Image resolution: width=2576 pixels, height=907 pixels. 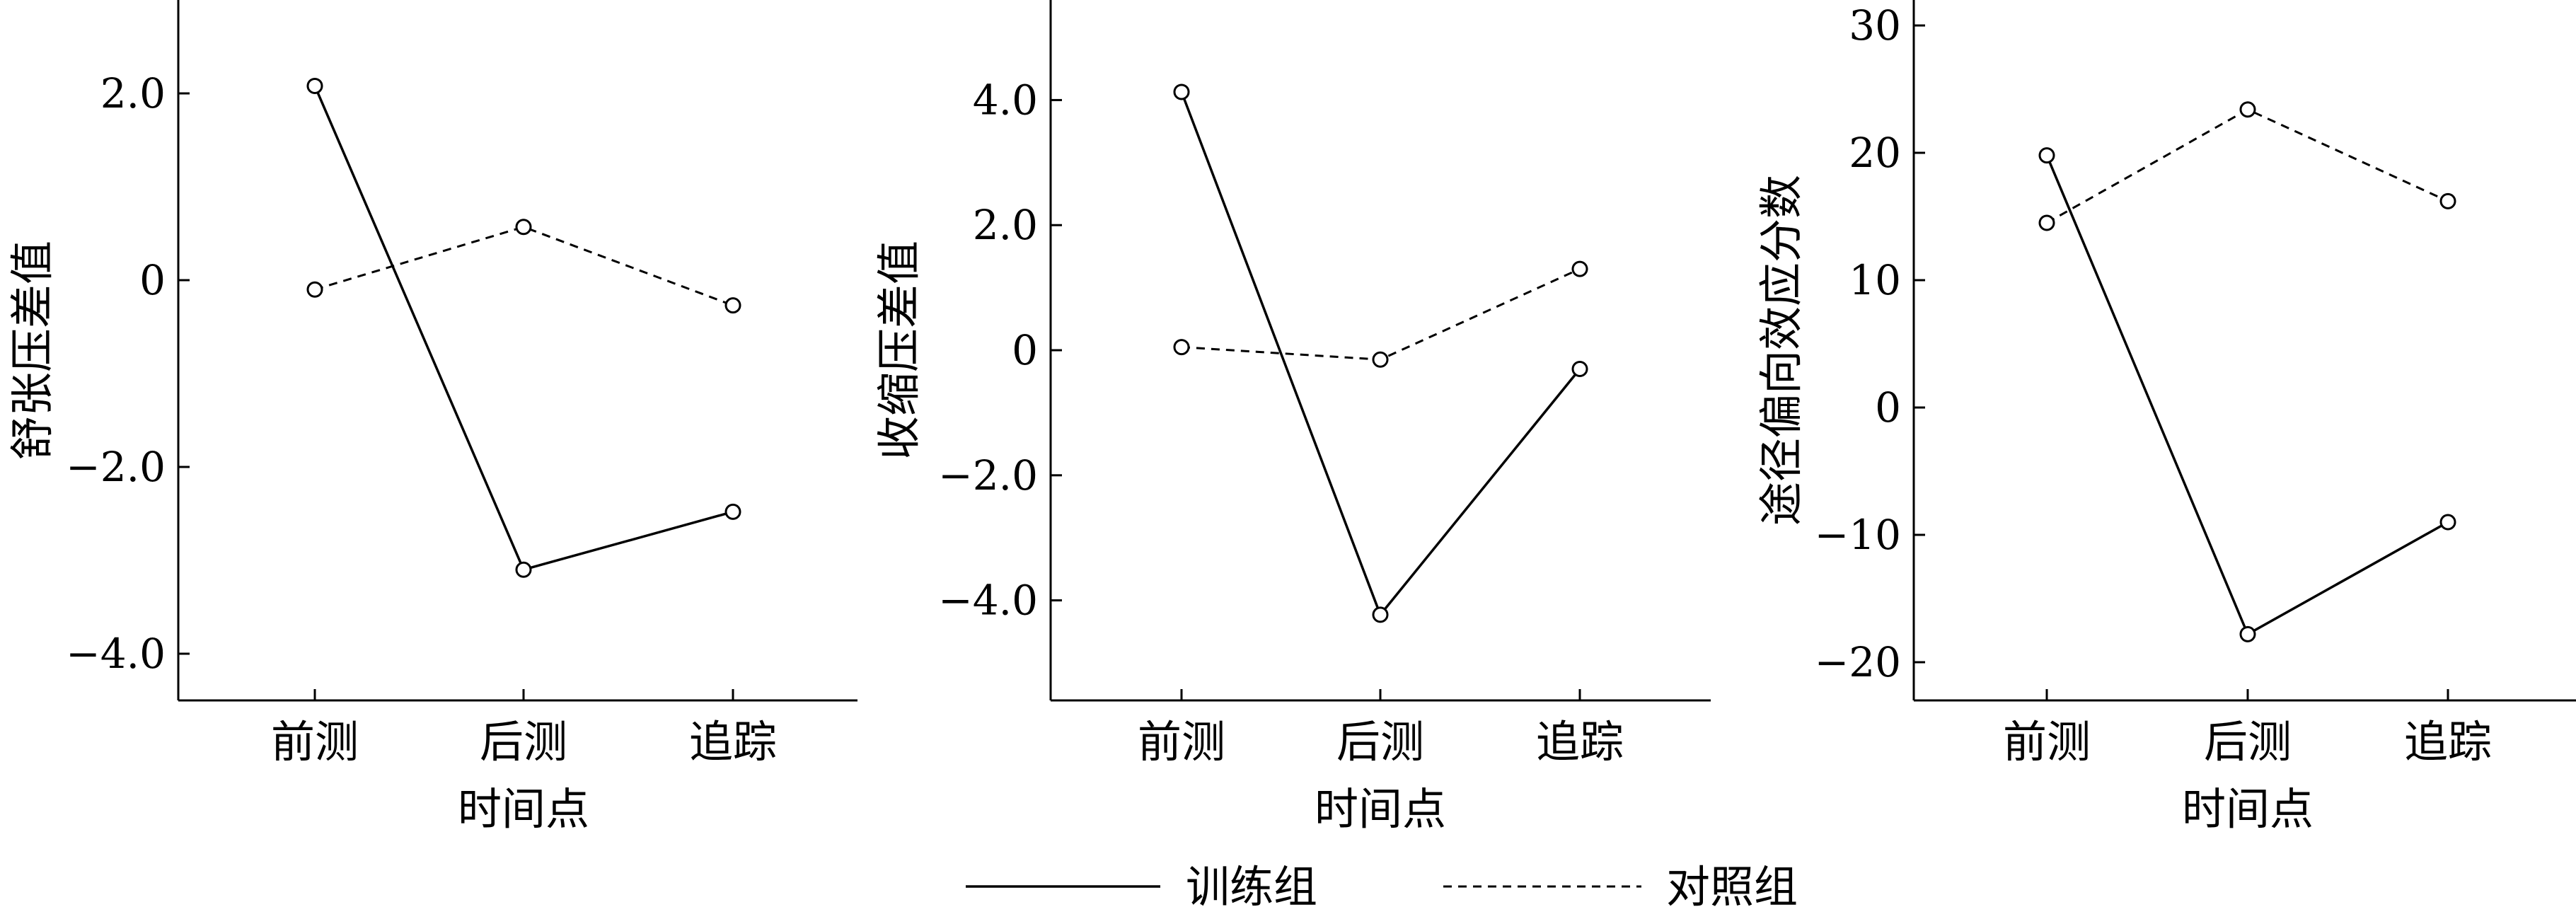 What do you see at coordinates (1251, 884) in the screenshot?
I see `legend-label-training: 训练组` at bounding box center [1251, 884].